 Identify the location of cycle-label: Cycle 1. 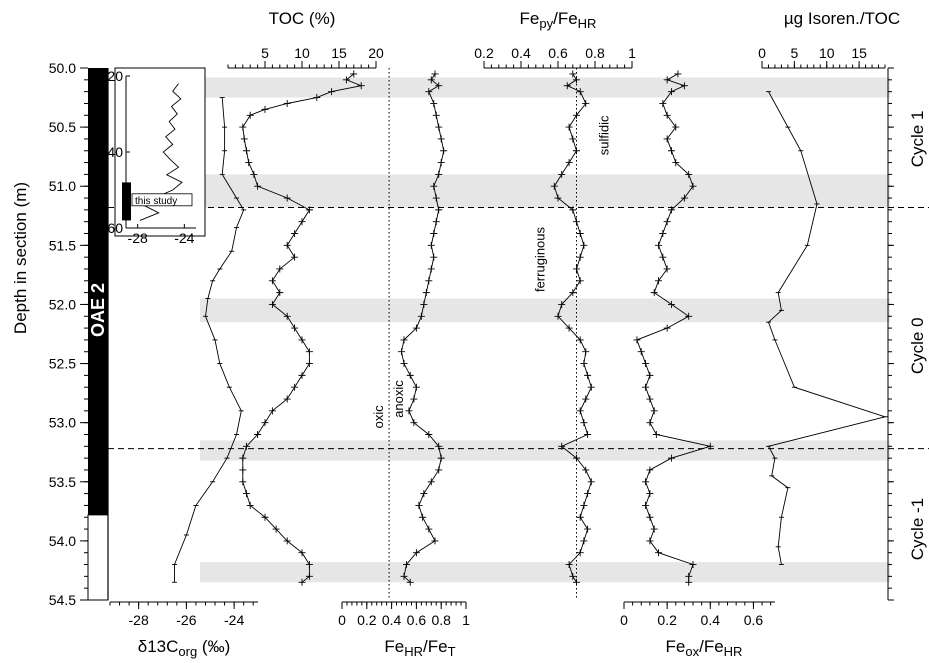
(917, 139).